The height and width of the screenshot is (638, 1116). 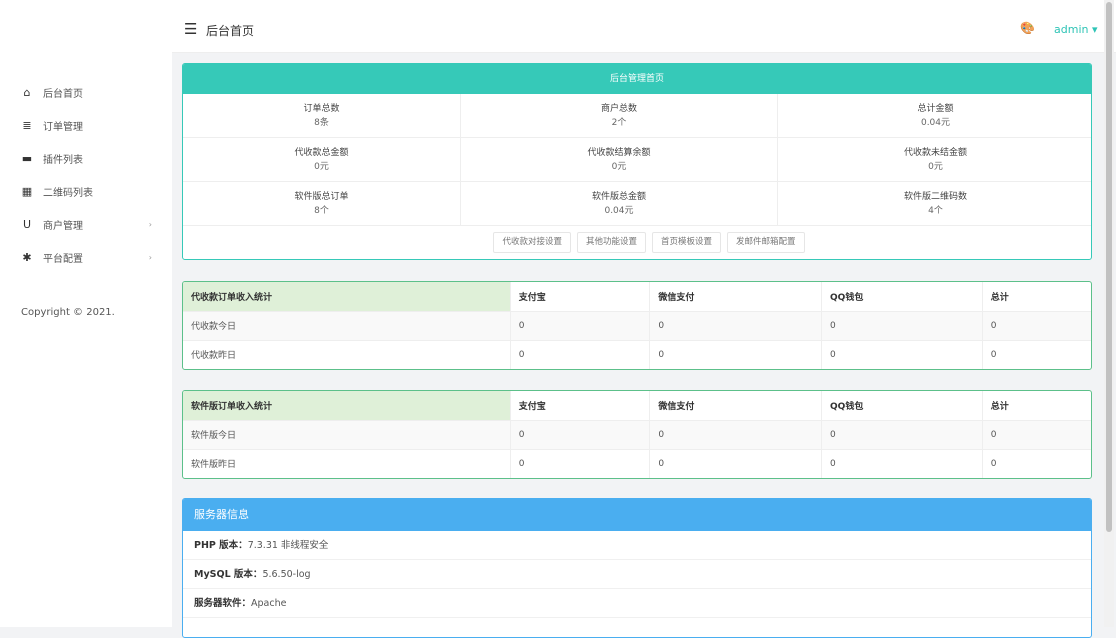 I want to click on scrollbar, so click(x=1109, y=313).